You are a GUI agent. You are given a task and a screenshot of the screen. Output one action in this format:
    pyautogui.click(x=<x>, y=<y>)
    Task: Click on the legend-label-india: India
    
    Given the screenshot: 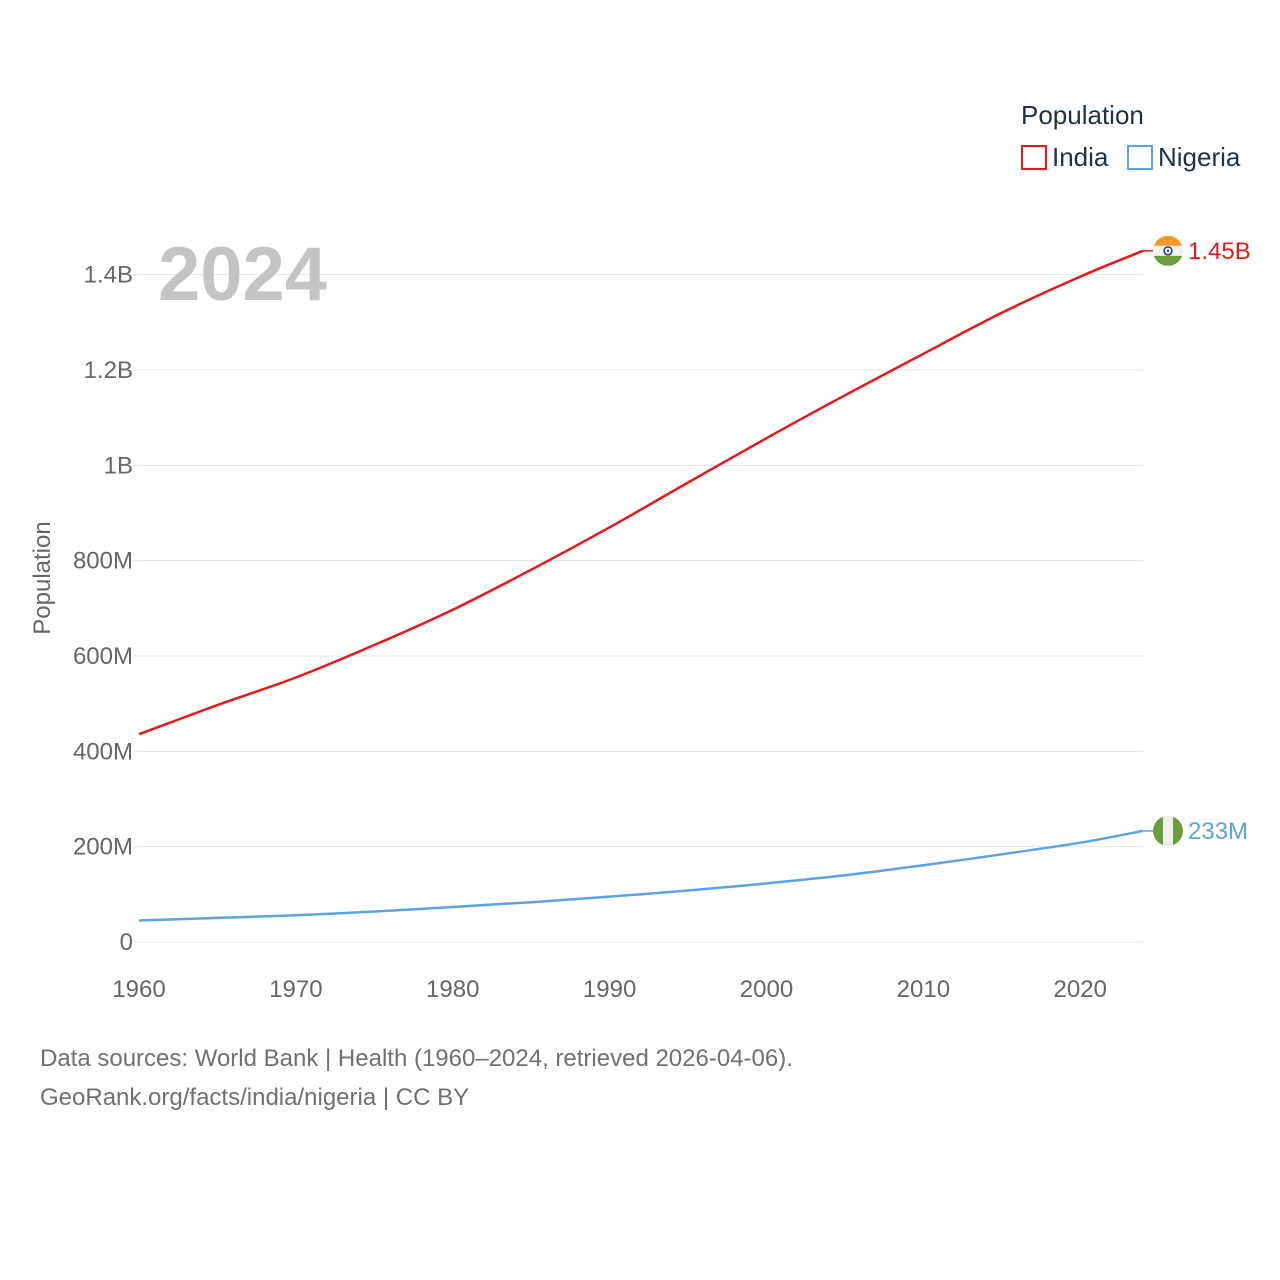 What is the action you would take?
    pyautogui.click(x=1080, y=157)
    